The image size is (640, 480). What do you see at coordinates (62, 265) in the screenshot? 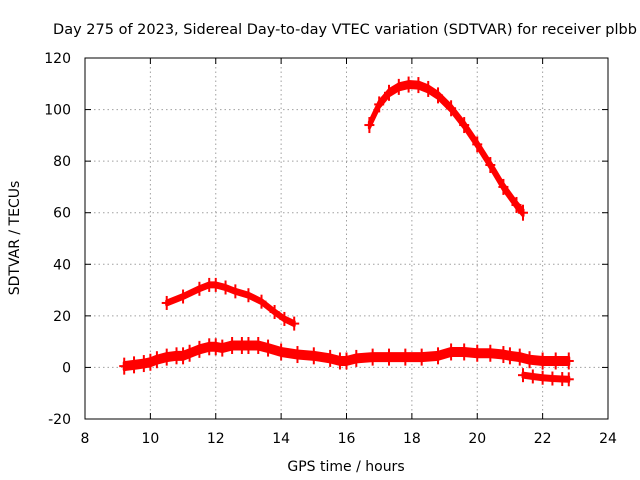
I see `y-tick-label: 40` at bounding box center [62, 265].